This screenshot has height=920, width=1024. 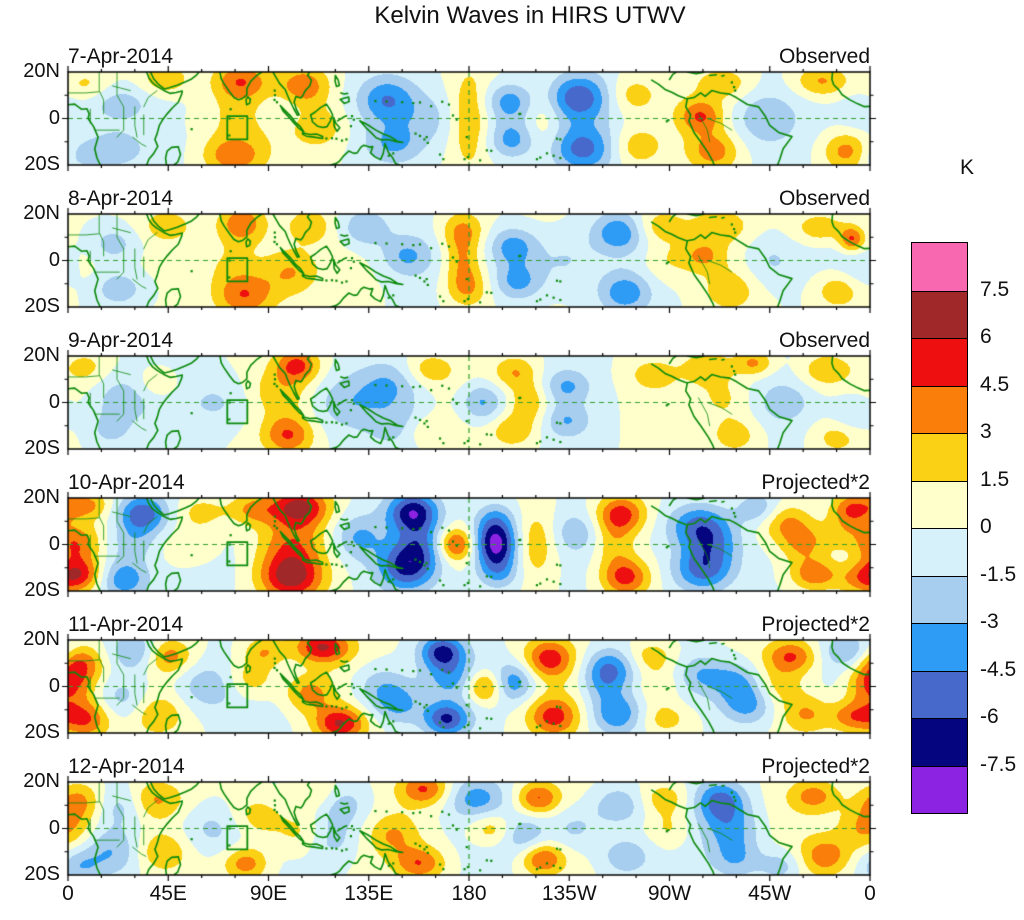 What do you see at coordinates (995, 479) in the screenshot?
I see `colorbar-tick-label: 1.5` at bounding box center [995, 479].